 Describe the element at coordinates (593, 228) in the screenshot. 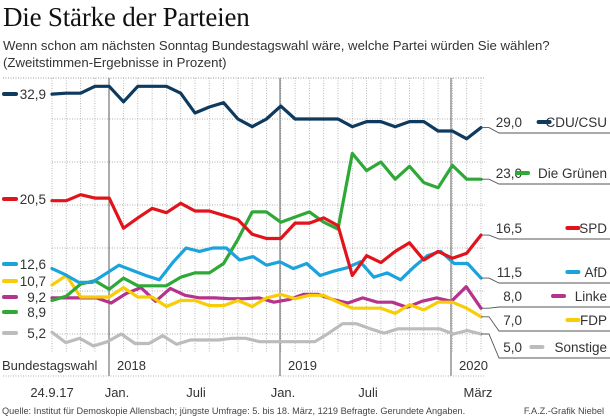

I see `legend-label: SPD` at that location.